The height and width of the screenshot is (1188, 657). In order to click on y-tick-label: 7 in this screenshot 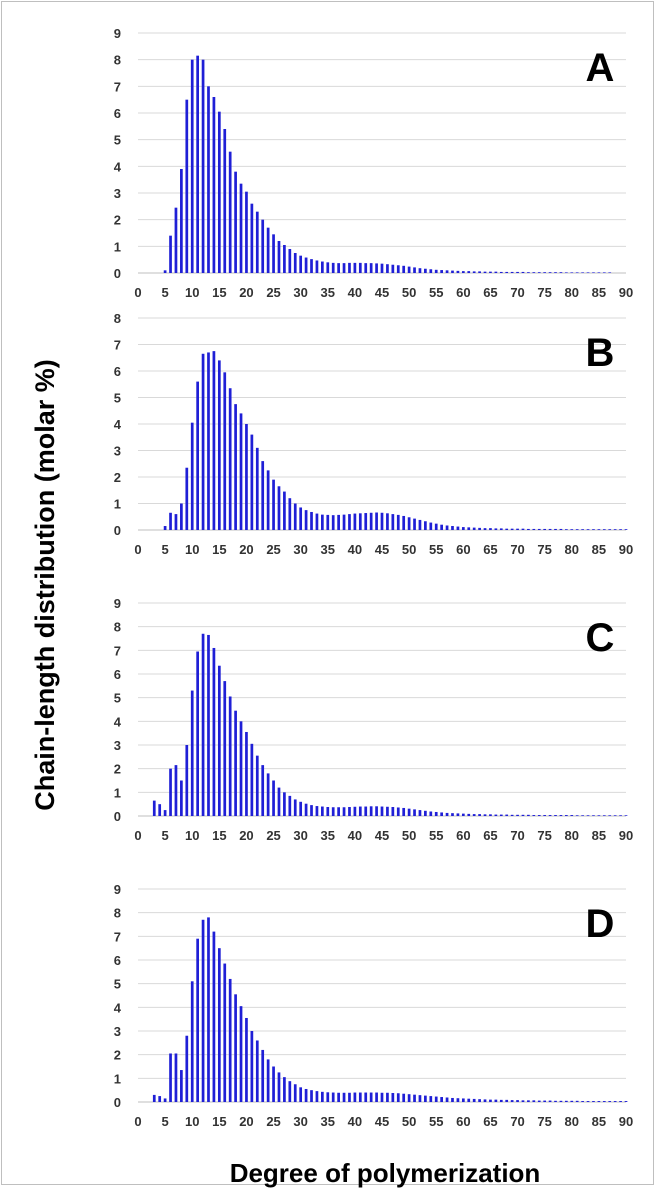, I will do `click(117, 345)`.